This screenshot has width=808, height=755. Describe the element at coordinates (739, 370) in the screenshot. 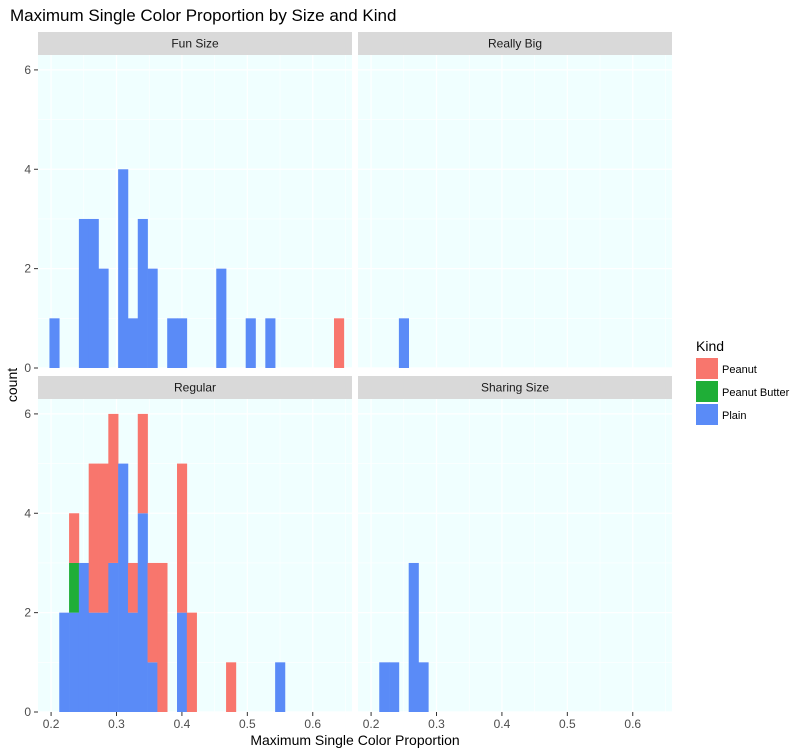

I see `legend-label-peanut: Peanut` at that location.